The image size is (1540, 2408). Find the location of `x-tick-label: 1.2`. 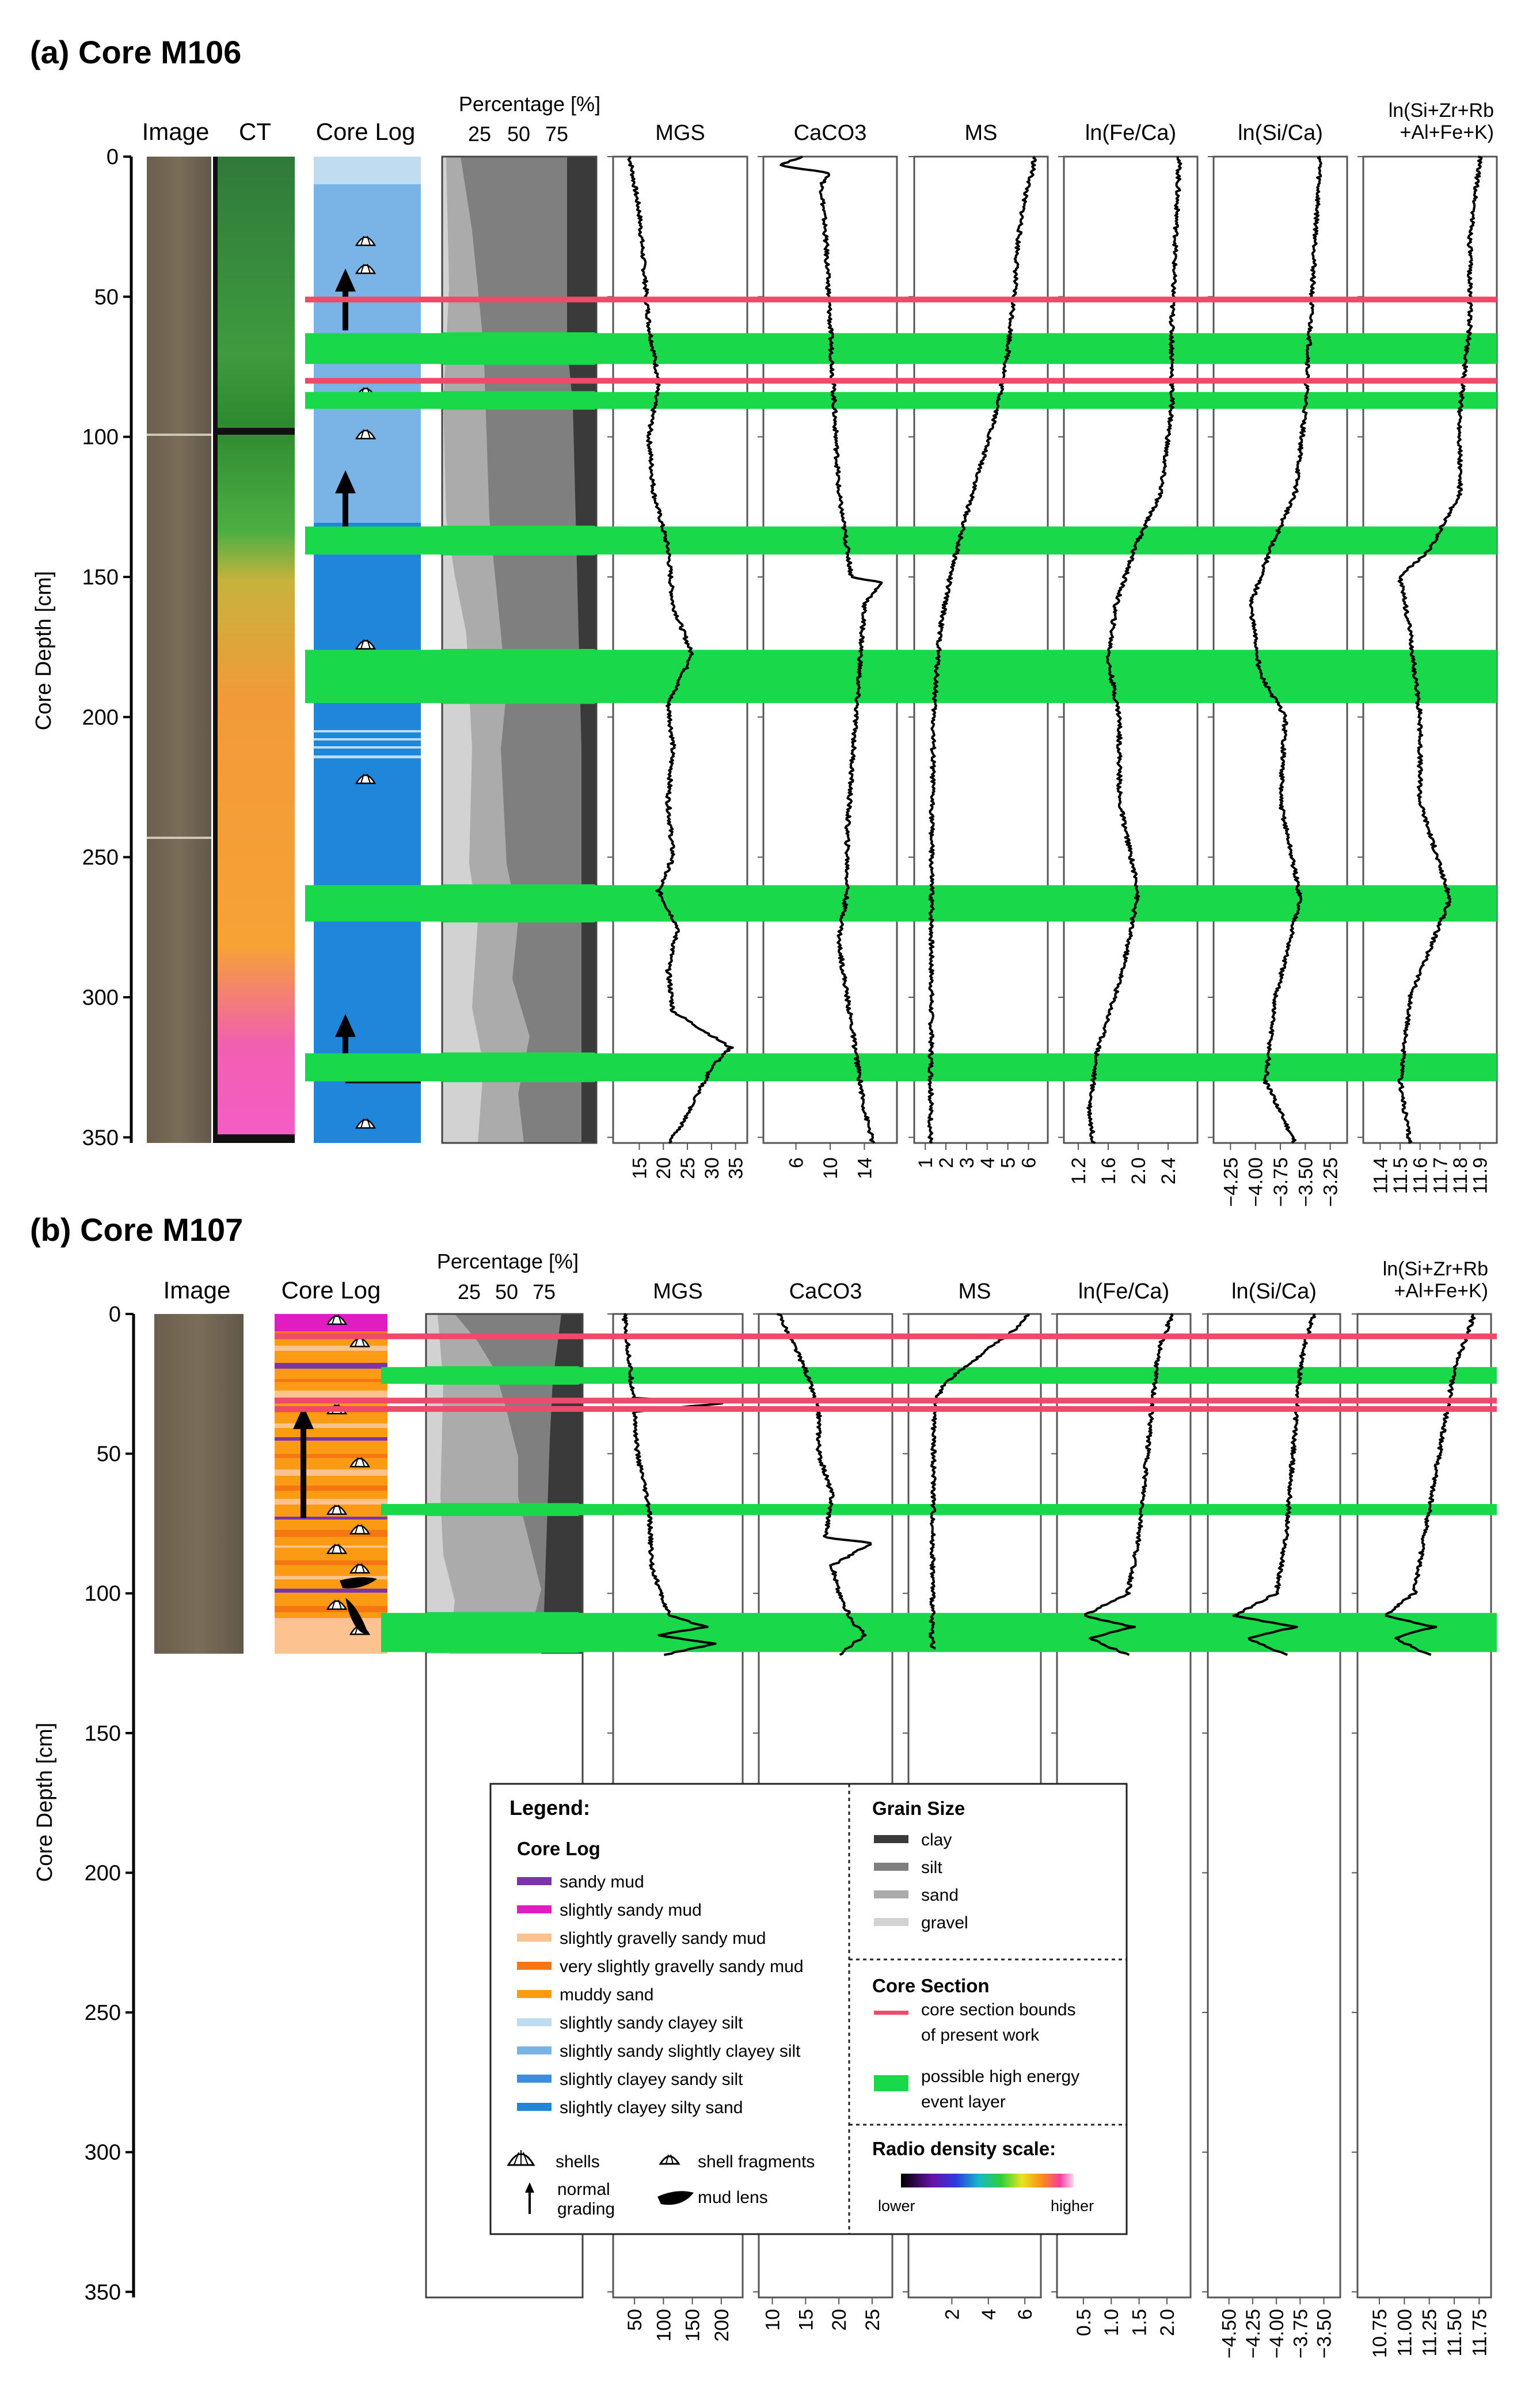

x-tick-label: 1.2 is located at coordinates (1079, 1170).